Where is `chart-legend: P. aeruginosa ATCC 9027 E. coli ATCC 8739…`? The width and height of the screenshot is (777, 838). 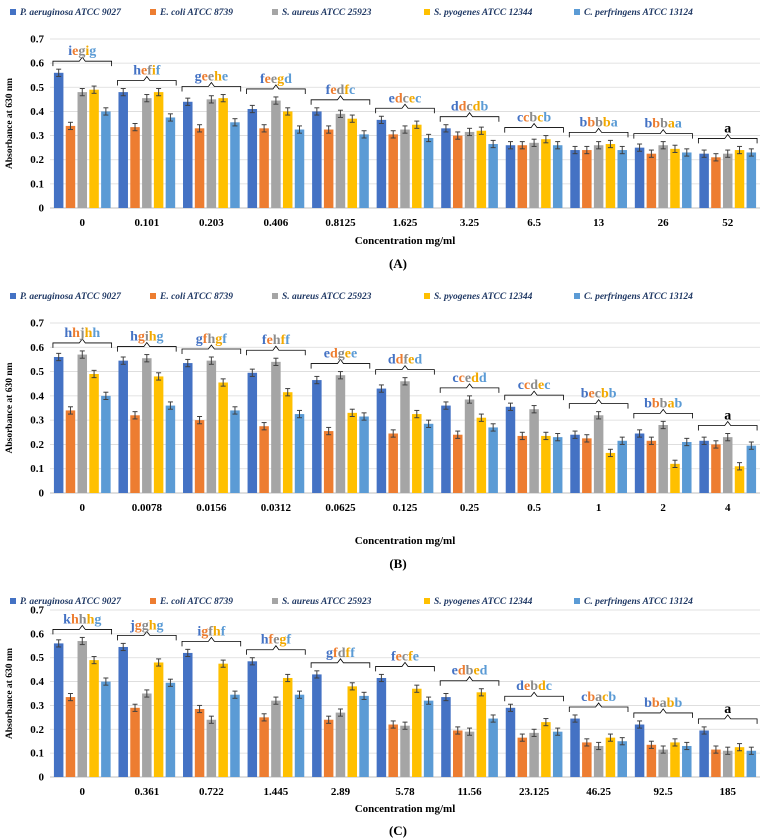
chart-legend: P. aeruginosa ATCC 9027 E. coli ATCC 8739… is located at coordinates (351, 602).